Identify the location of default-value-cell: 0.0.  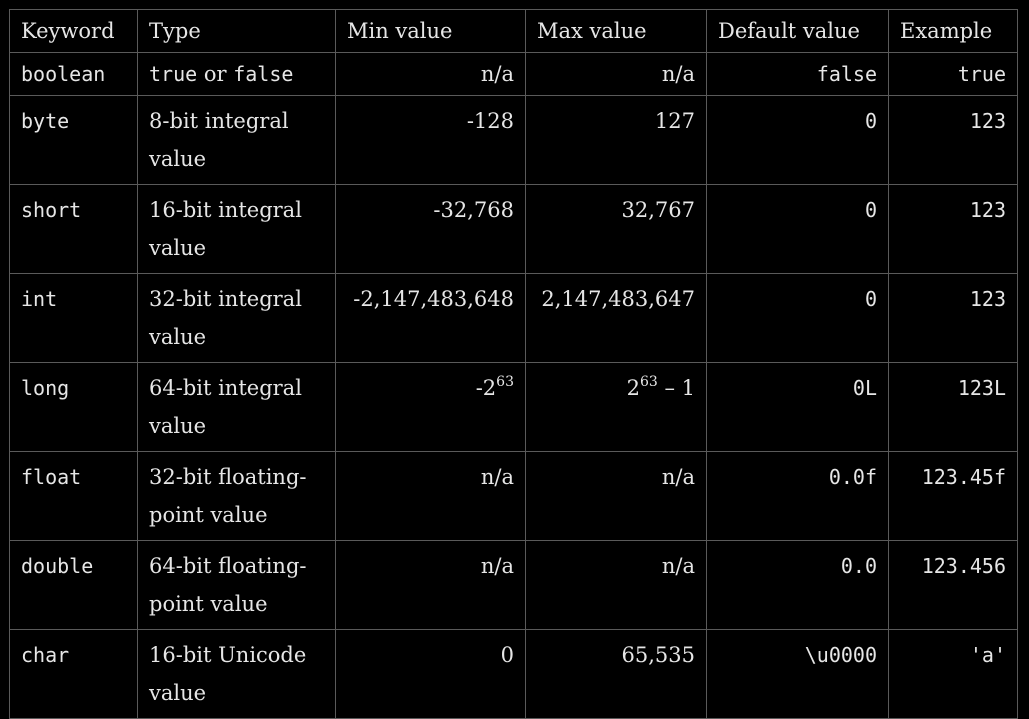
(797, 585).